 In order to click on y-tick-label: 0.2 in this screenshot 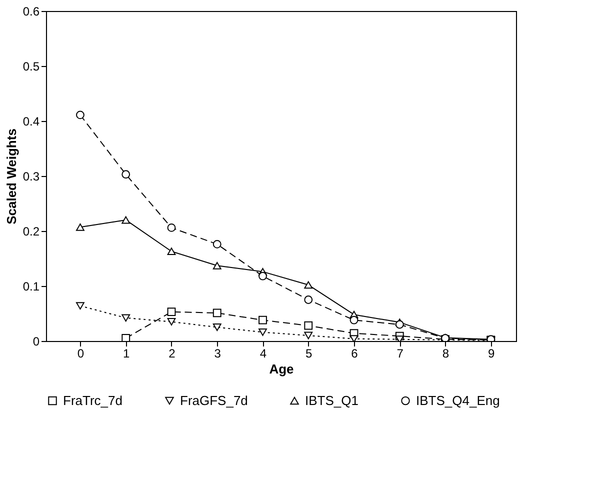, I will do `click(31, 231)`.